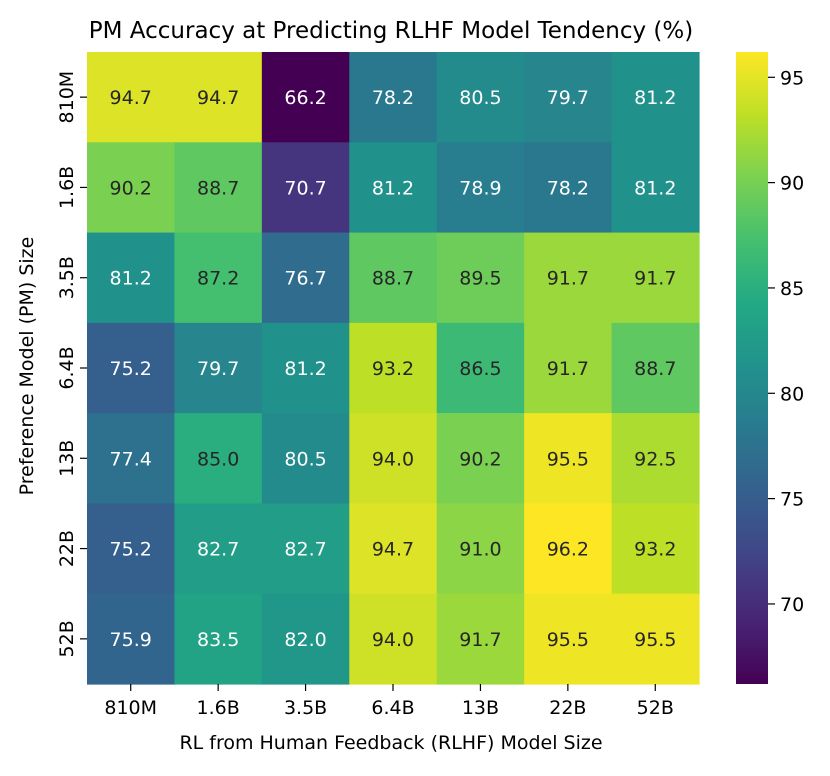  I want to click on y-tick-label: 6.4B, so click(67, 367).